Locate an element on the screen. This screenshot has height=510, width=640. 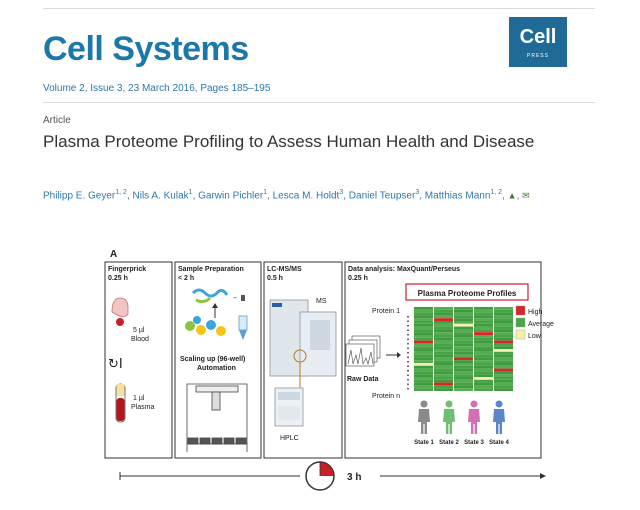
plasma-volume-label: 1 µl is located at coordinates (139, 398).